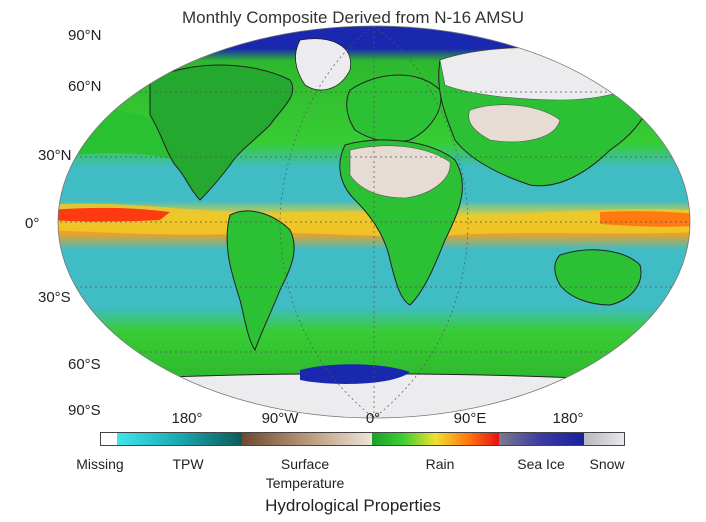 This screenshot has width=706, height=522. What do you see at coordinates (541, 464) in the screenshot?
I see `legend-label-sea-ice: Sea Ice` at bounding box center [541, 464].